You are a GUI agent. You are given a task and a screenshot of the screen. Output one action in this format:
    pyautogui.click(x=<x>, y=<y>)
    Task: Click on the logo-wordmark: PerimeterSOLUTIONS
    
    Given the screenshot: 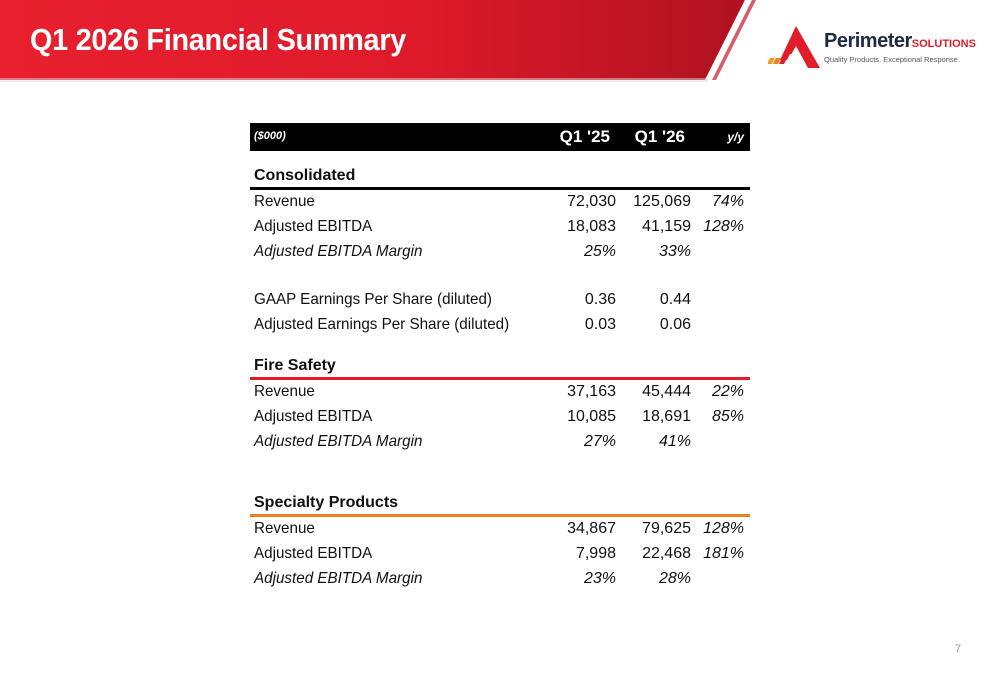 What is the action you would take?
    pyautogui.click(x=900, y=41)
    